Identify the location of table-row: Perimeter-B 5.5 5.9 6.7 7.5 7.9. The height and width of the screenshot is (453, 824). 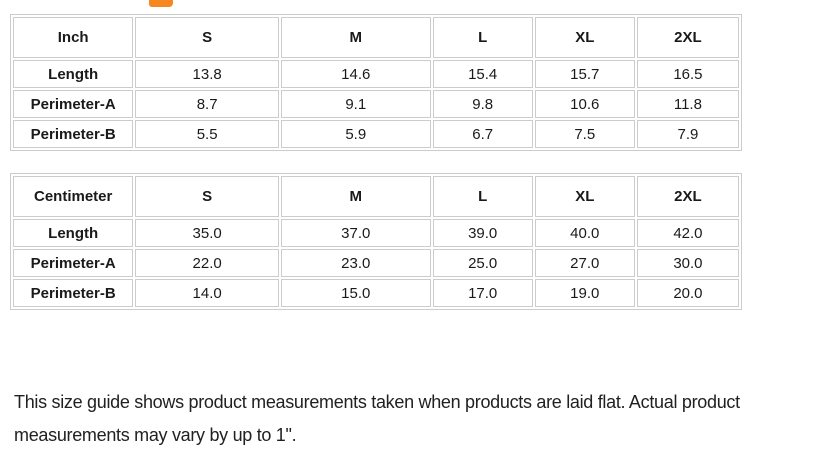
(376, 134).